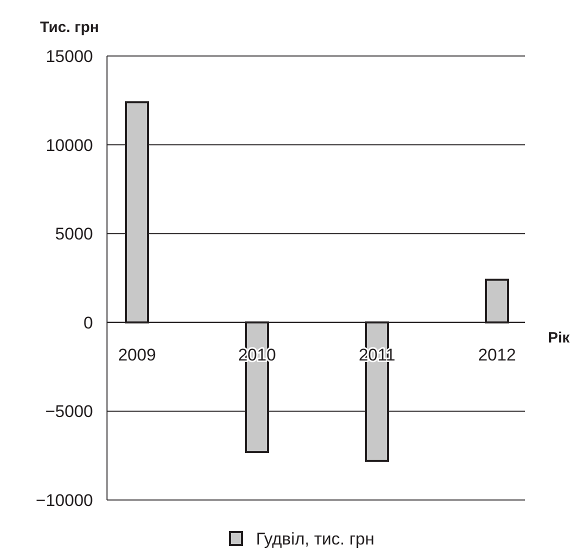 This screenshot has width=577, height=557. What do you see at coordinates (137, 354) in the screenshot?
I see `x-tick-label: 2009` at bounding box center [137, 354].